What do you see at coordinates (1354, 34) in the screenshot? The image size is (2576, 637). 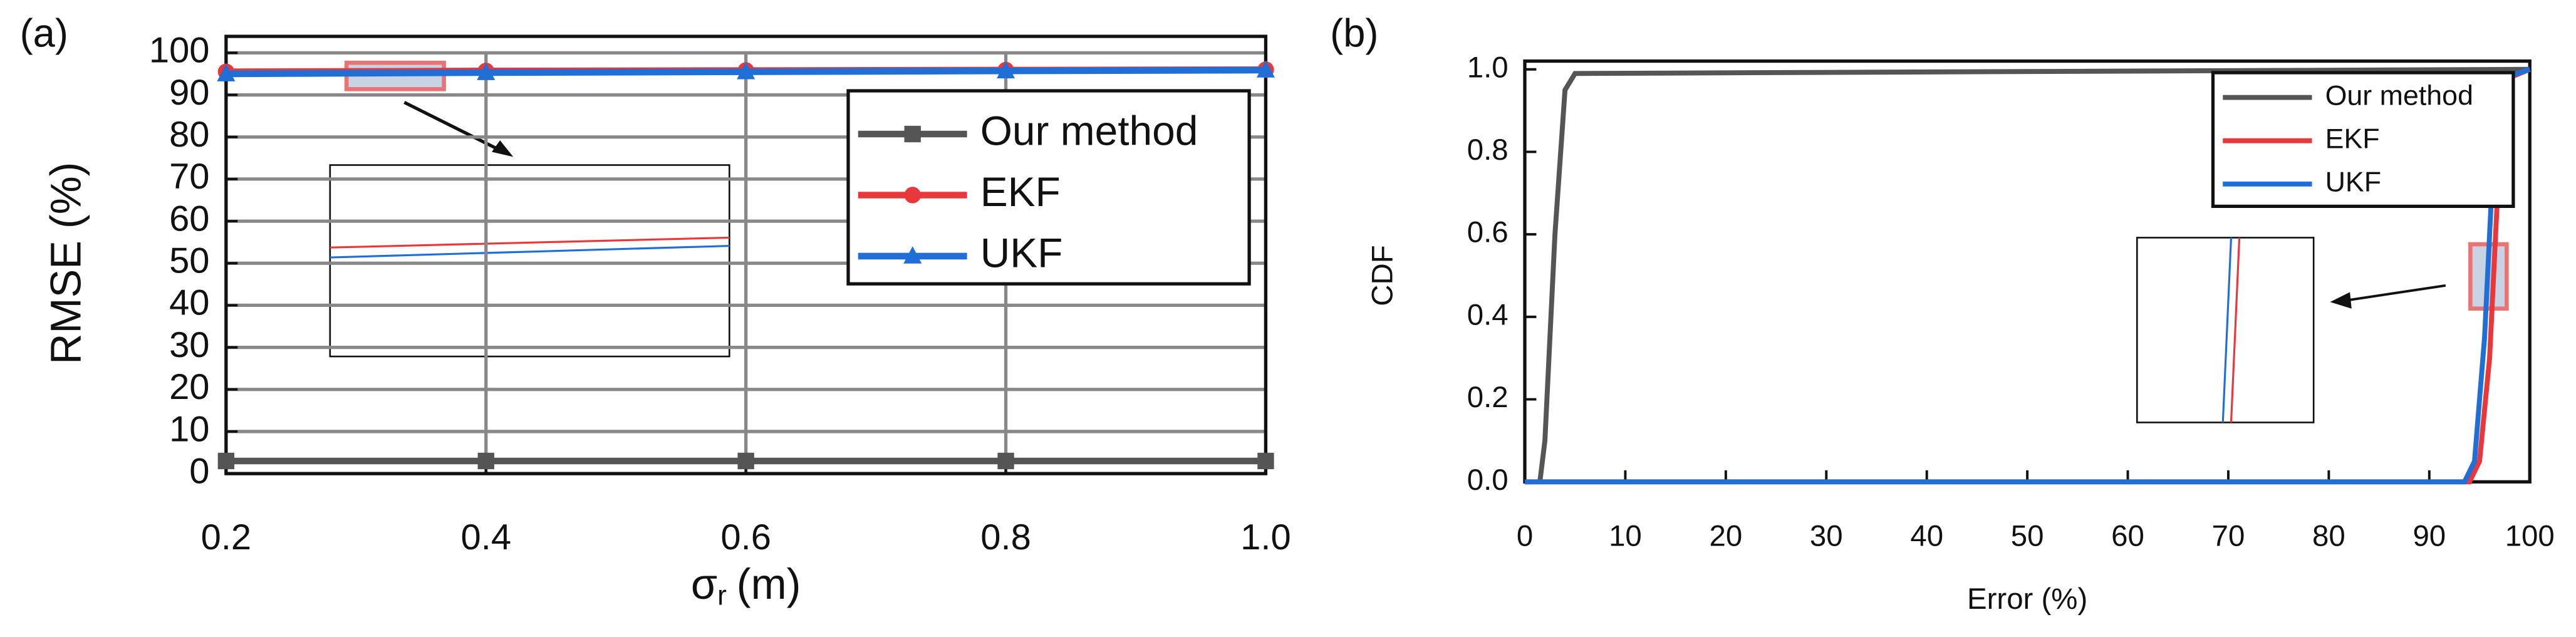 I see `panel-label: (b)` at bounding box center [1354, 34].